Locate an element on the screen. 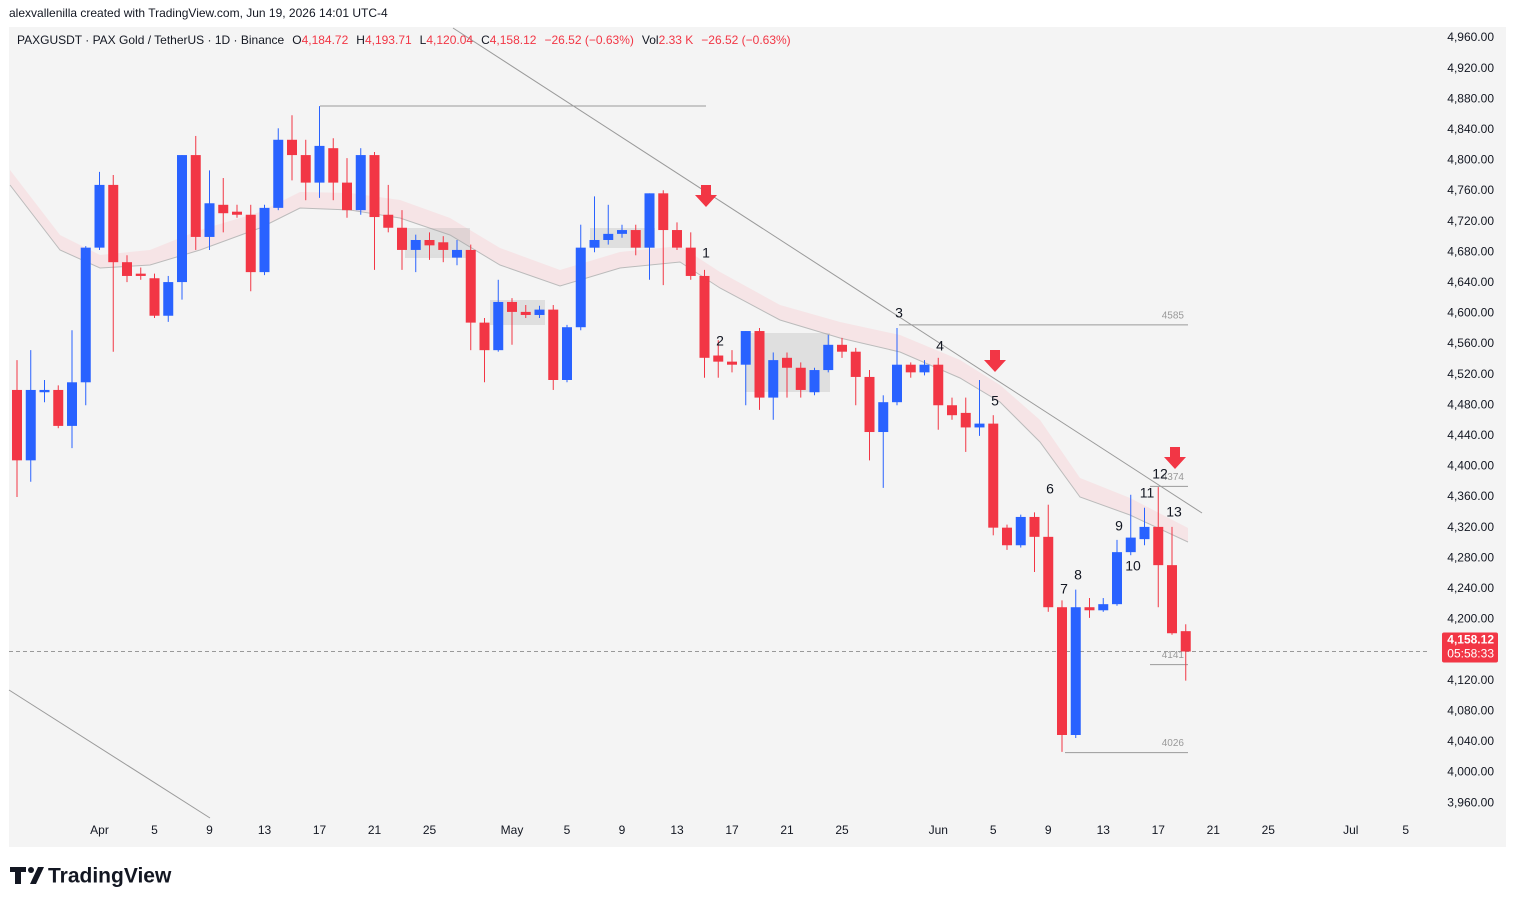  y-tick-label: 4,720.00 is located at coordinates (1470, 221).